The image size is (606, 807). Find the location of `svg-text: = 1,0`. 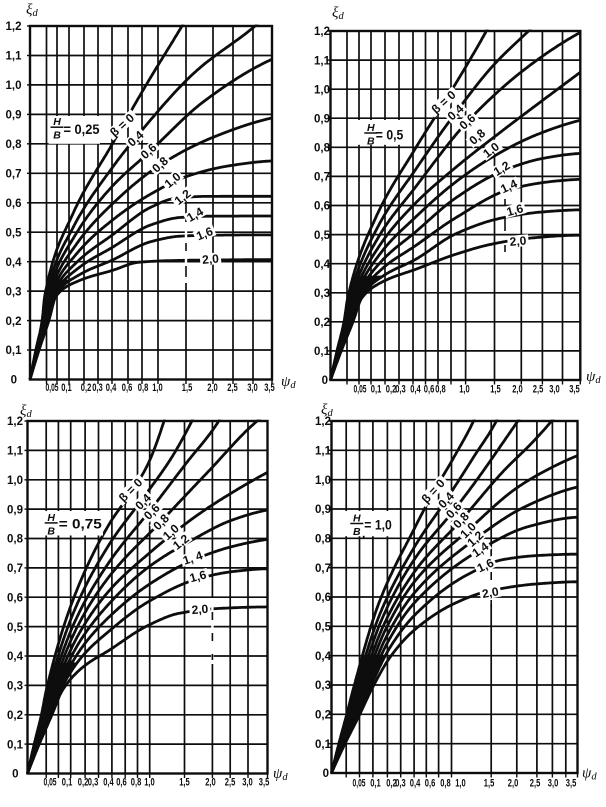

svg-text: = 1,0 is located at coordinates (378, 525).